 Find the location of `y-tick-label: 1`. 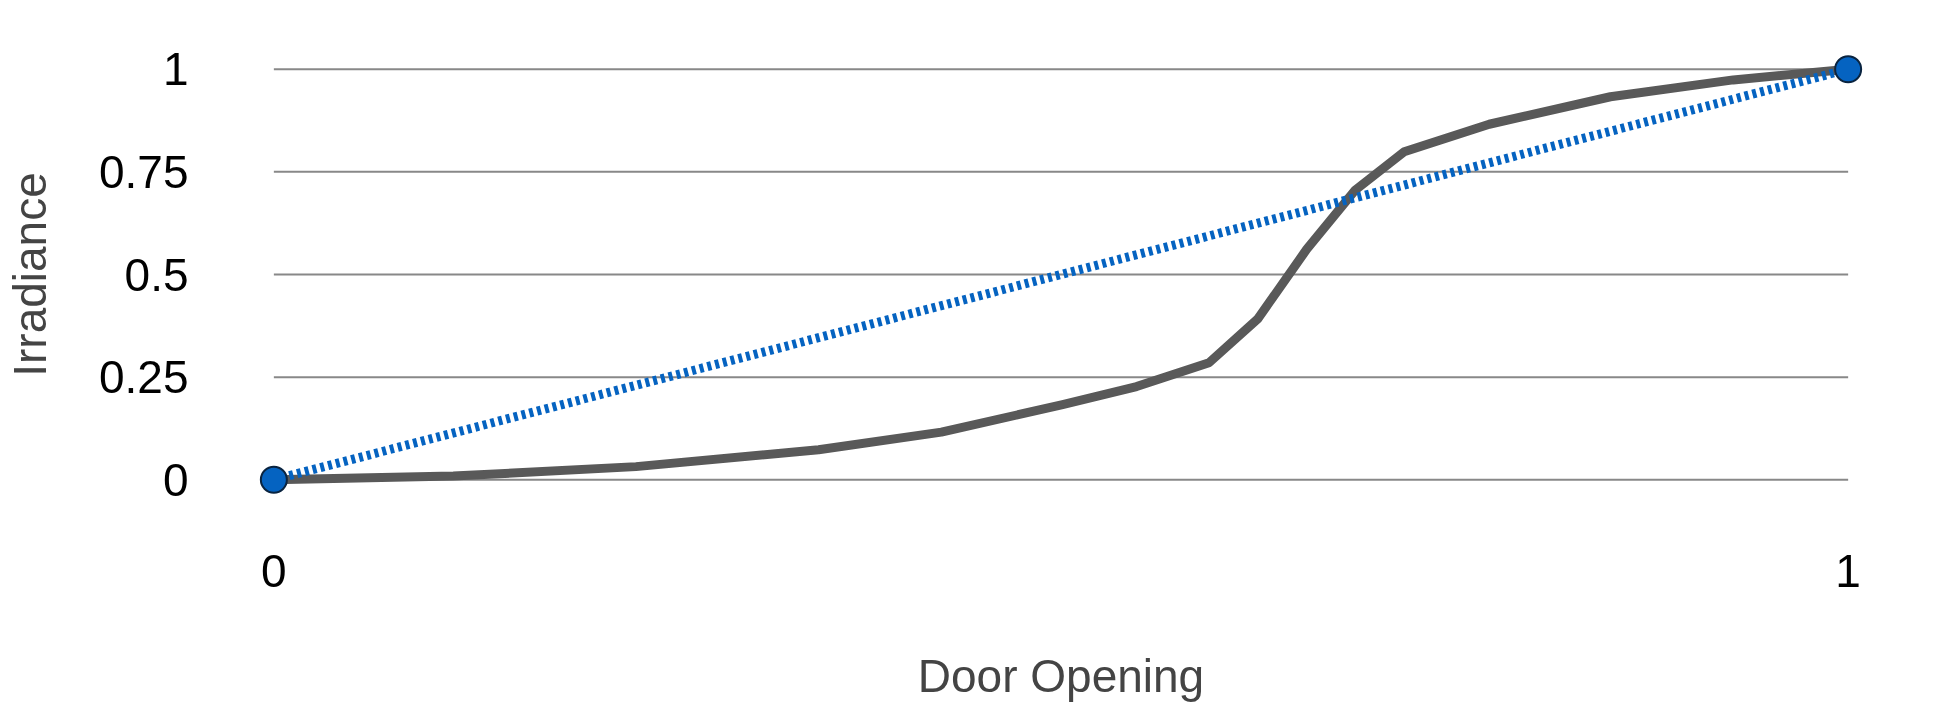

y-tick-label: 1 is located at coordinates (175, 69).